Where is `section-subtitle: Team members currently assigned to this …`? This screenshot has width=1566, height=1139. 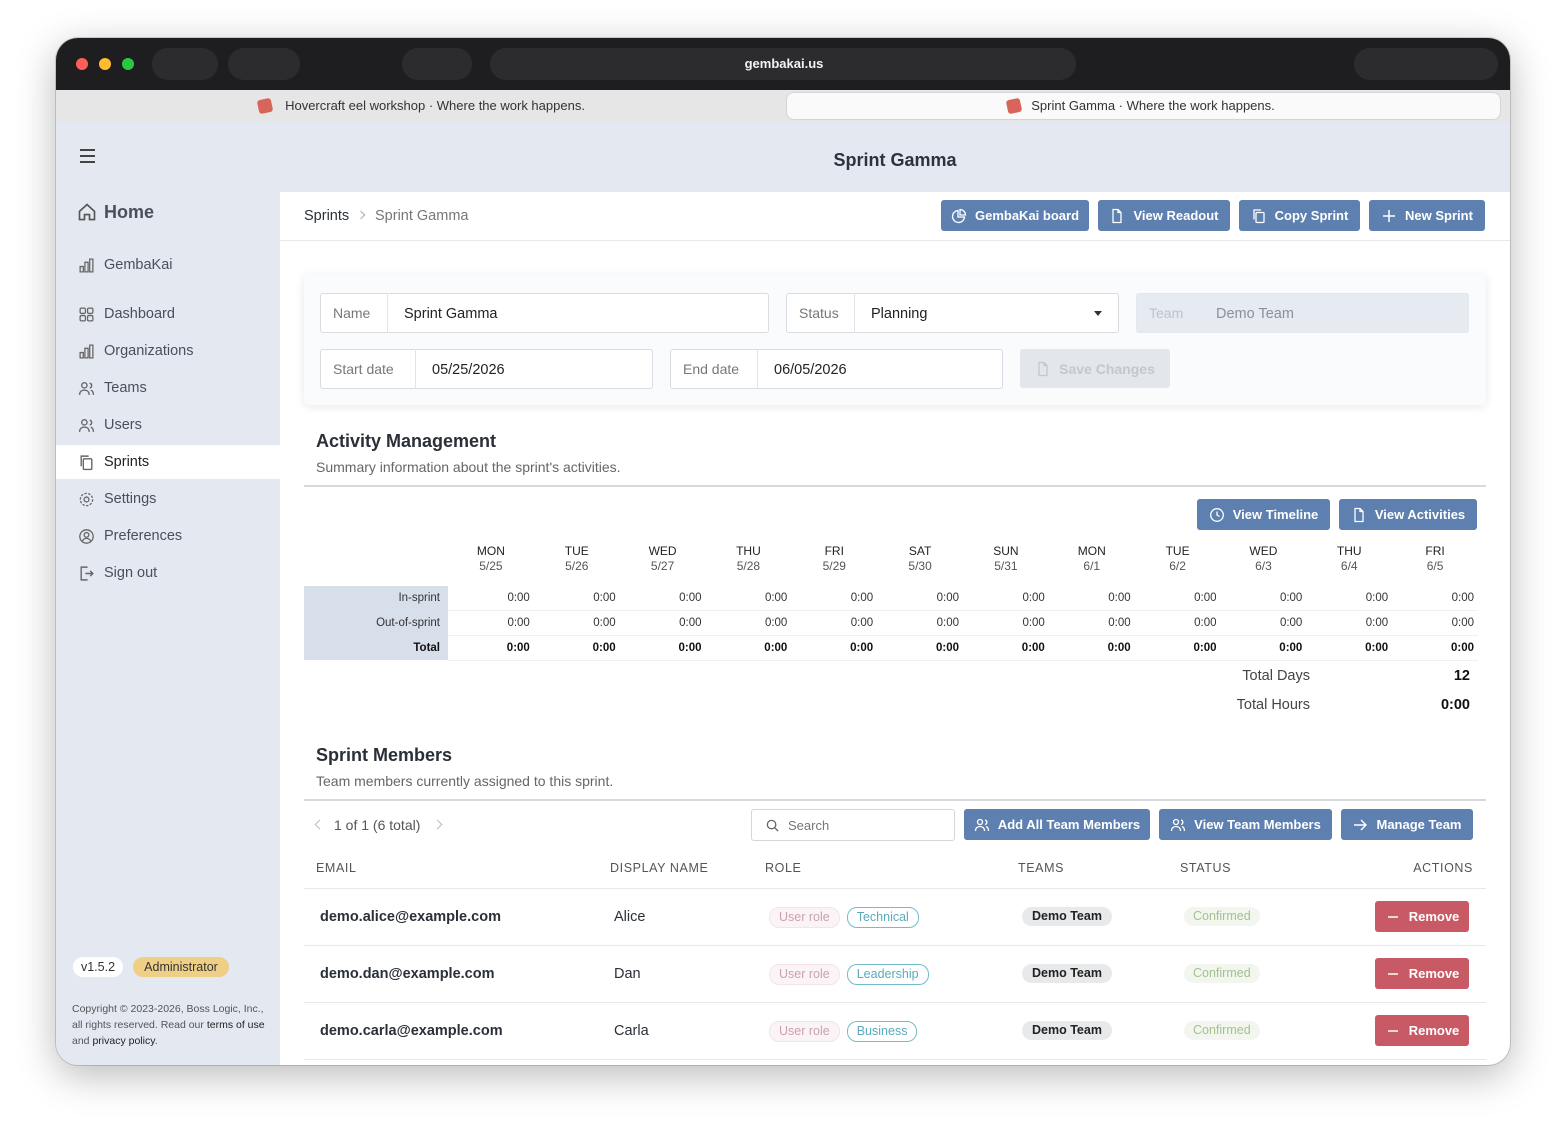 section-subtitle: Team members currently assigned to this … is located at coordinates (465, 781).